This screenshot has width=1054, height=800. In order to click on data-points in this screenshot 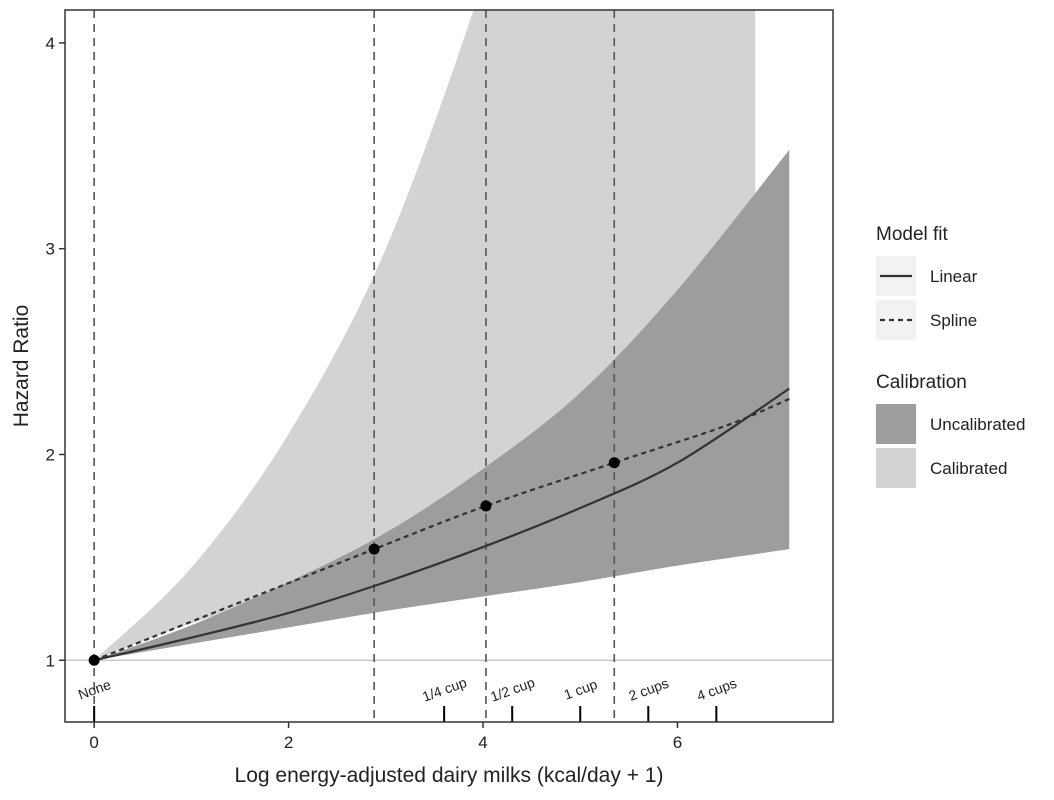, I will do `click(354, 561)`.